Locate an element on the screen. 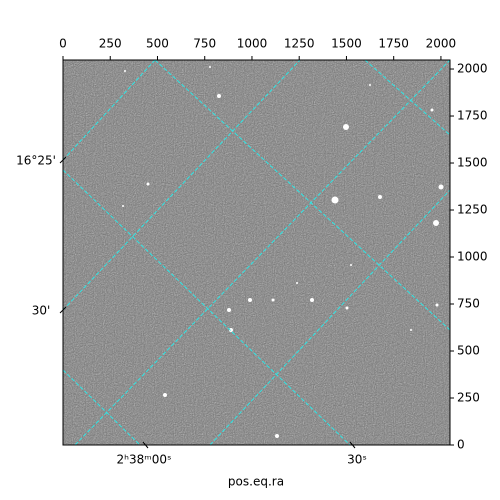  y-tick-label: 1000 is located at coordinates (472, 257).